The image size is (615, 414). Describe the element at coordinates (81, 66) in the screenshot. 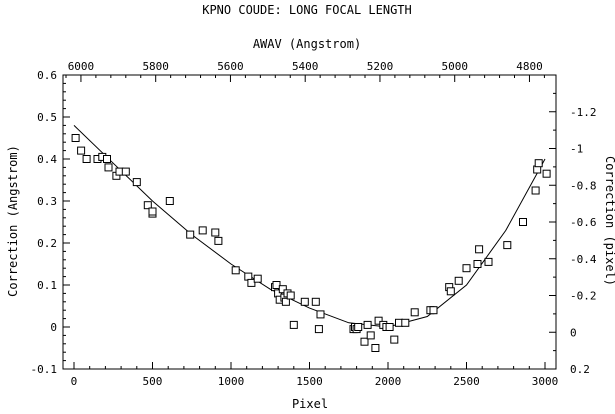

I see `top-tick-label: 6000` at that location.